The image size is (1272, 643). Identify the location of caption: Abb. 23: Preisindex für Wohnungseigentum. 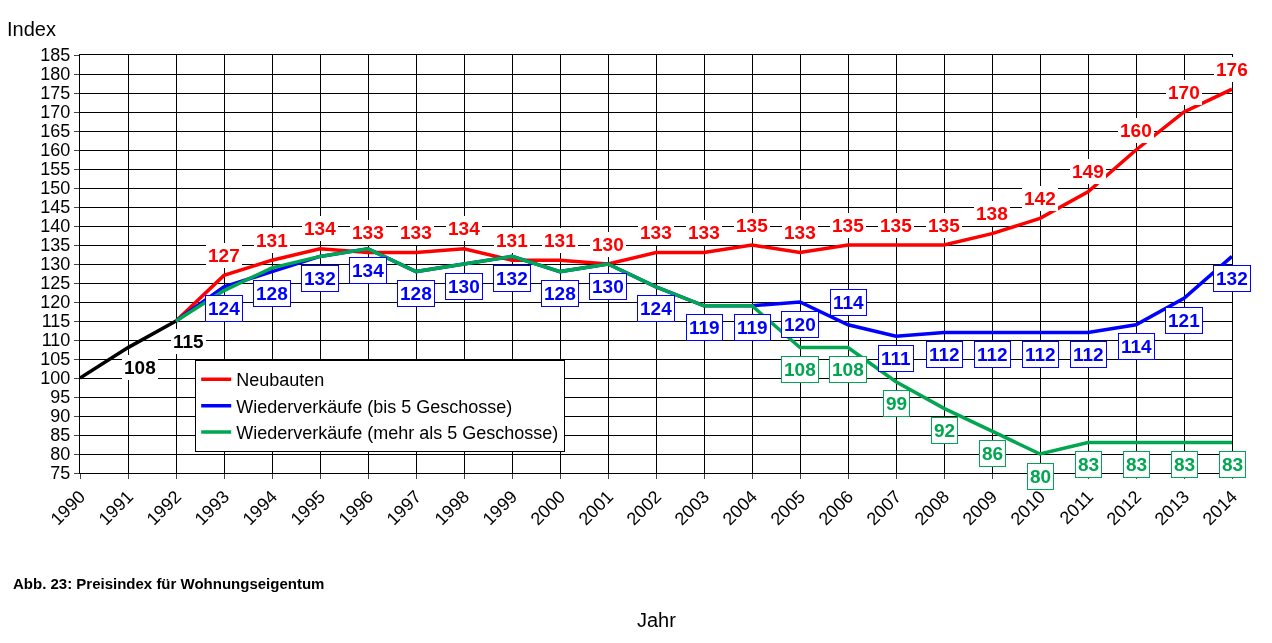
(169, 583).